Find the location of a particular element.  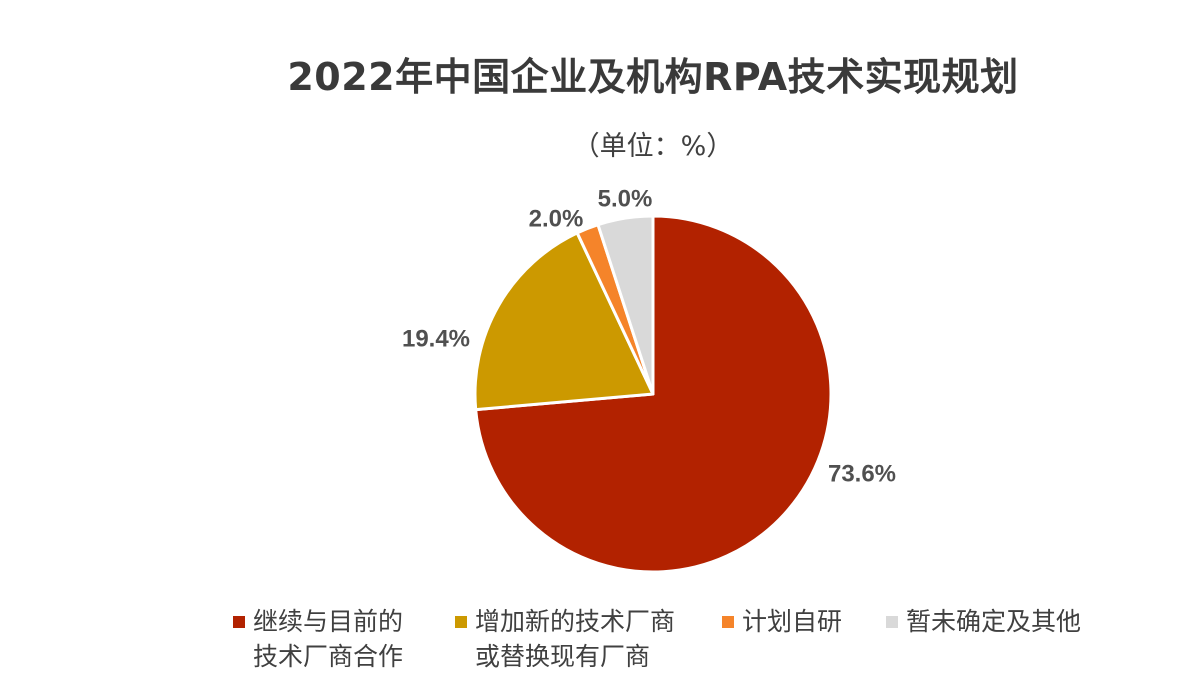

legend-item-continue-vendor: 继续与目前的 技术厂商合作 is located at coordinates (318, 639).